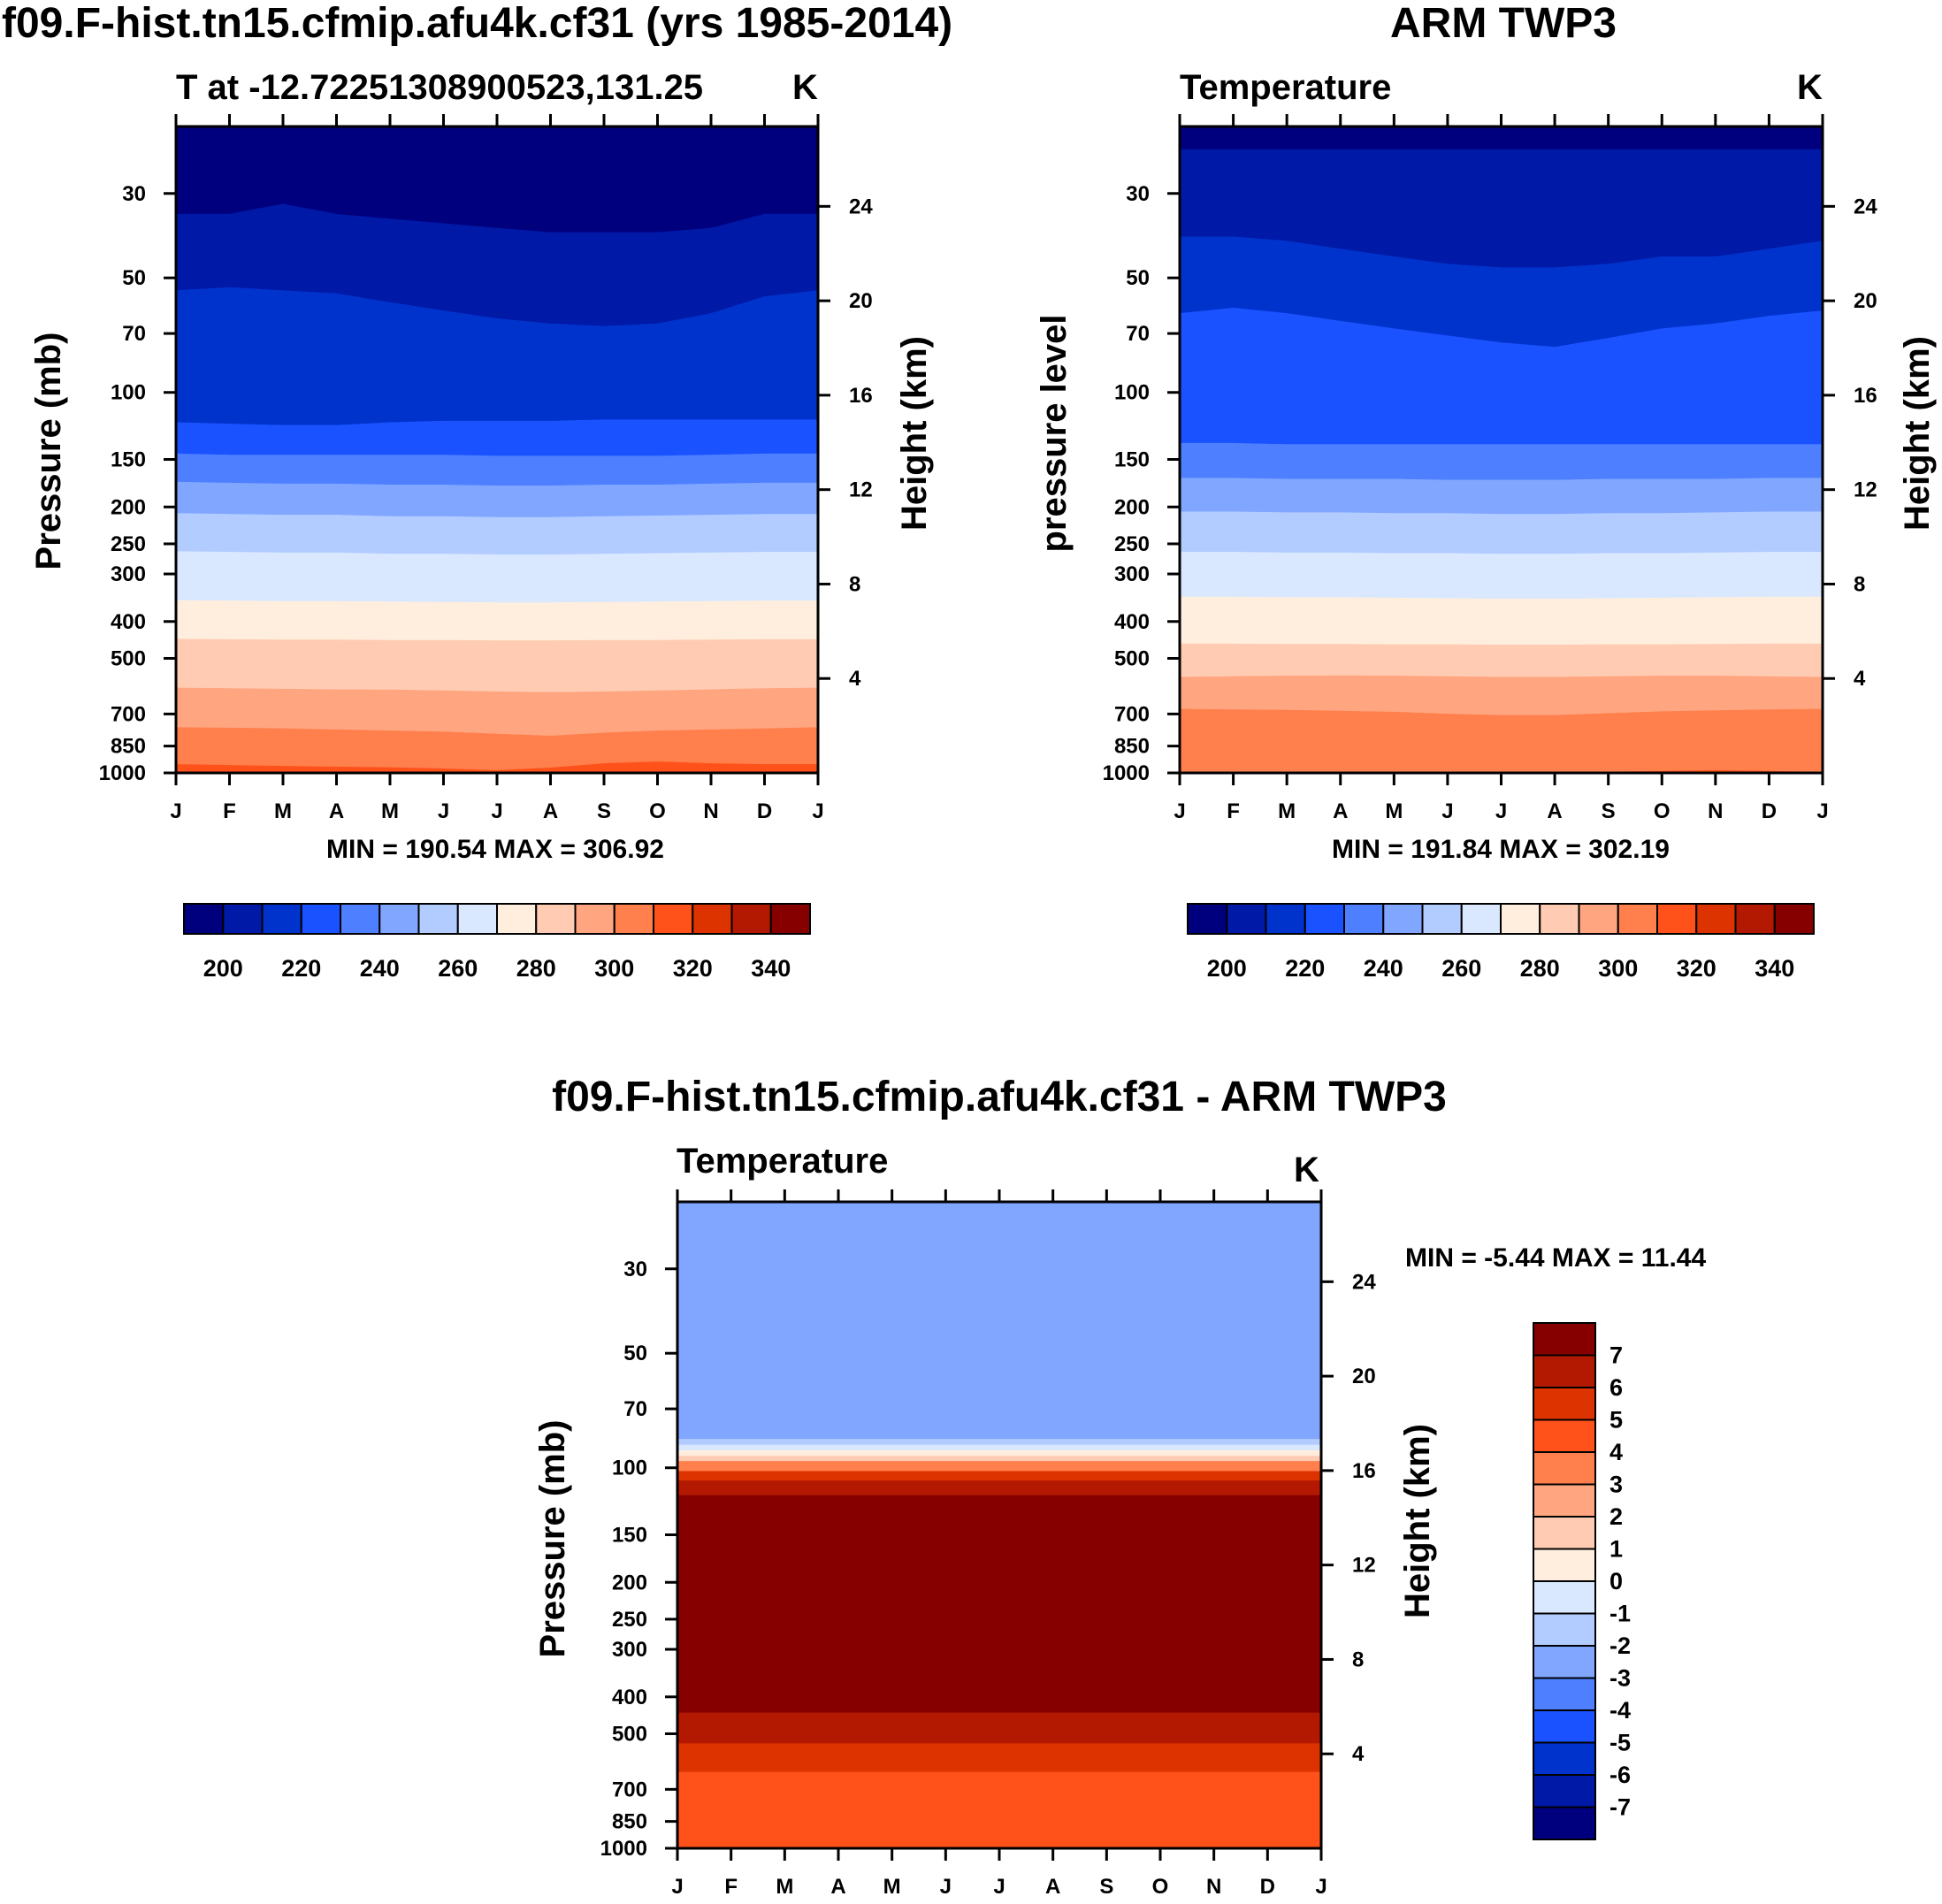 This screenshot has width=1942, height=1904. I want to click on colorbar-label: 6, so click(1616, 1387).